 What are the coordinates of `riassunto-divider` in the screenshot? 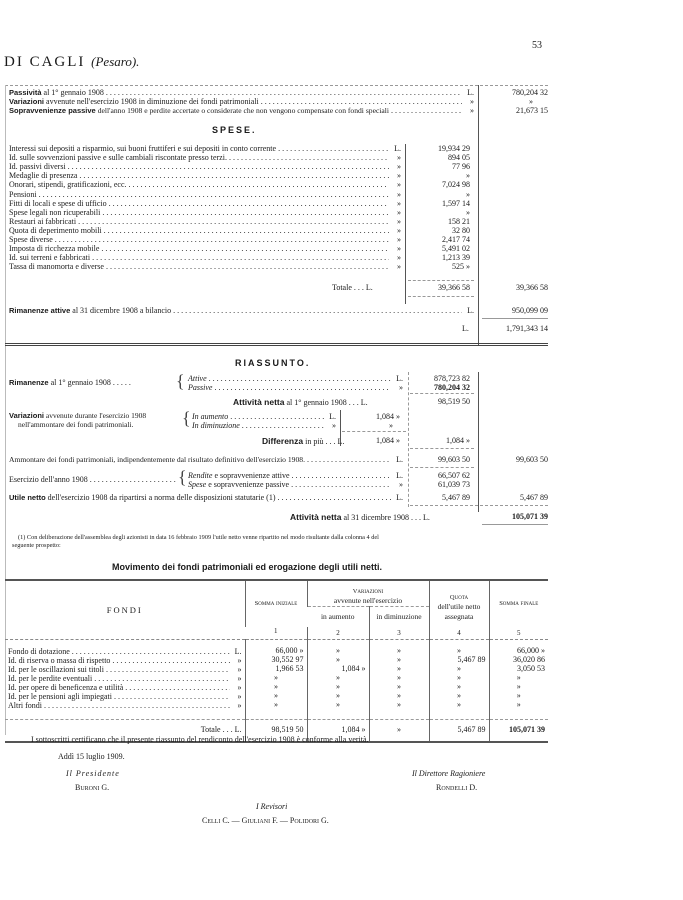 It's located at (478, 442).